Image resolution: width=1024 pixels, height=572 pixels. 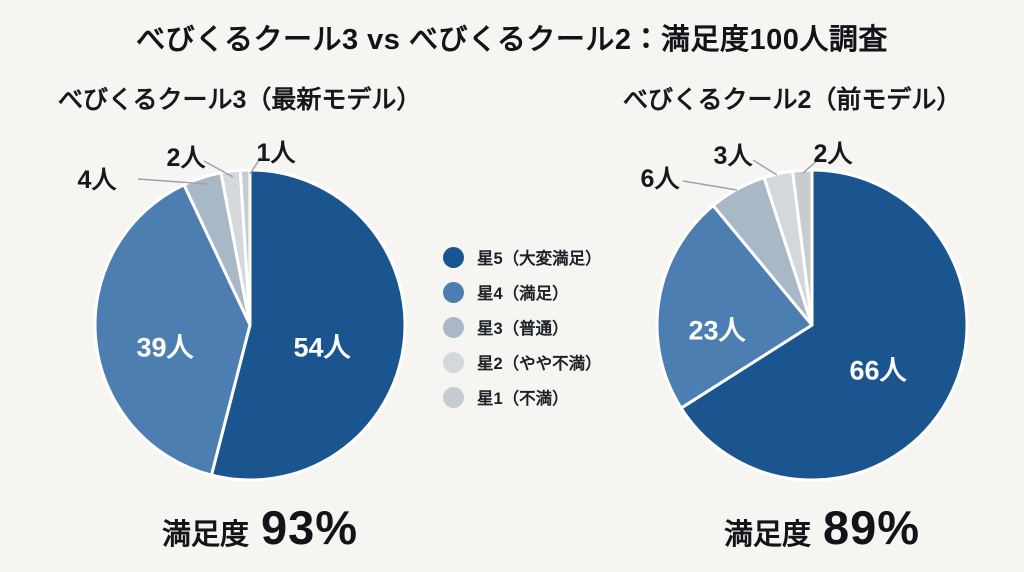 I want to click on chart1-satisfaction-summary: 満足度 93%, so click(x=260, y=527).